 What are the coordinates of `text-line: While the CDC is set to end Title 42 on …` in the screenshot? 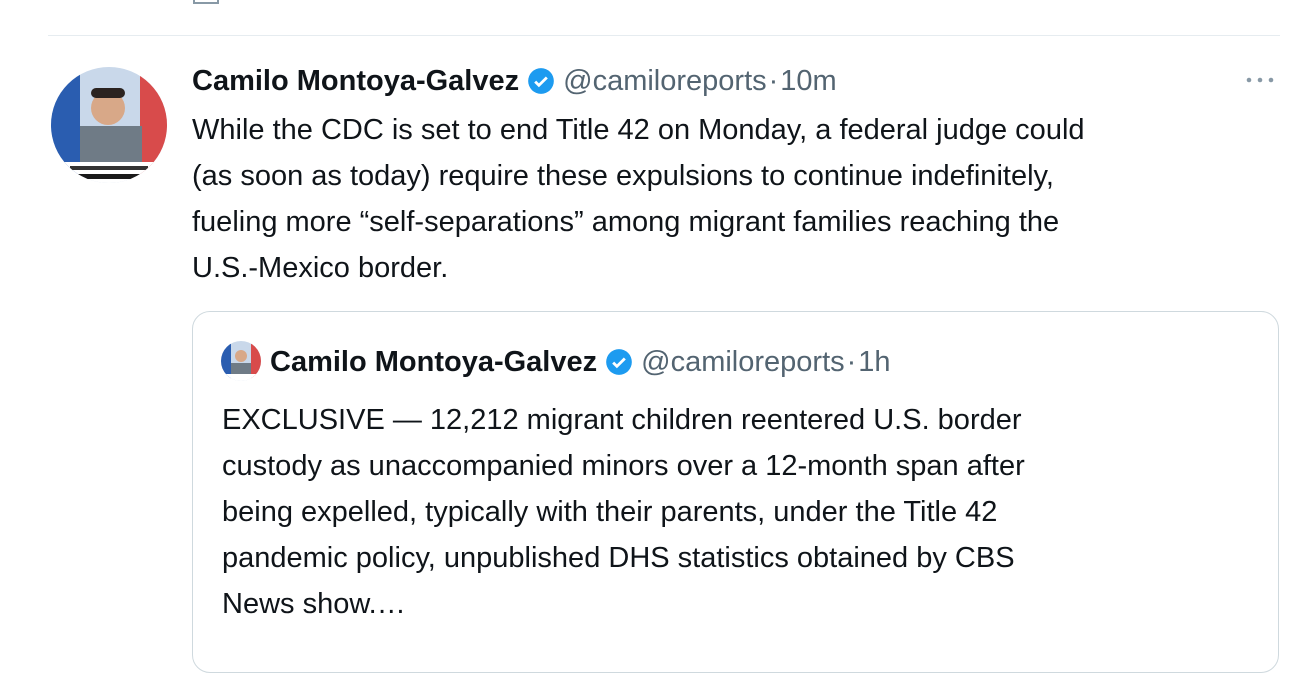 It's located at (638, 130).